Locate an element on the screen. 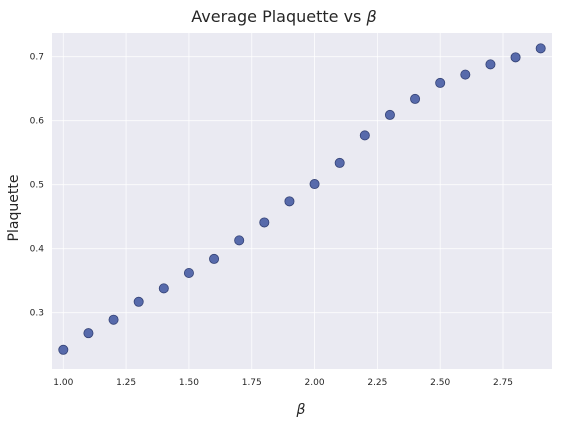 The height and width of the screenshot is (424, 568). x-axis-label: β is located at coordinates (301, 410).